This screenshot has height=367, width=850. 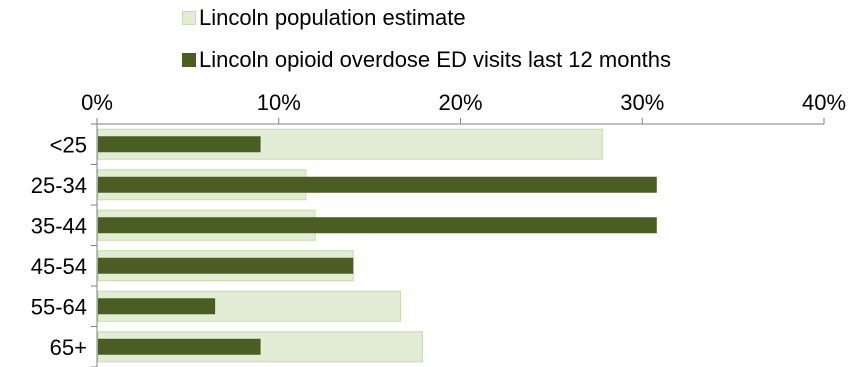 What do you see at coordinates (97, 102) in the screenshot?
I see `x-tick-label: 0%` at bounding box center [97, 102].